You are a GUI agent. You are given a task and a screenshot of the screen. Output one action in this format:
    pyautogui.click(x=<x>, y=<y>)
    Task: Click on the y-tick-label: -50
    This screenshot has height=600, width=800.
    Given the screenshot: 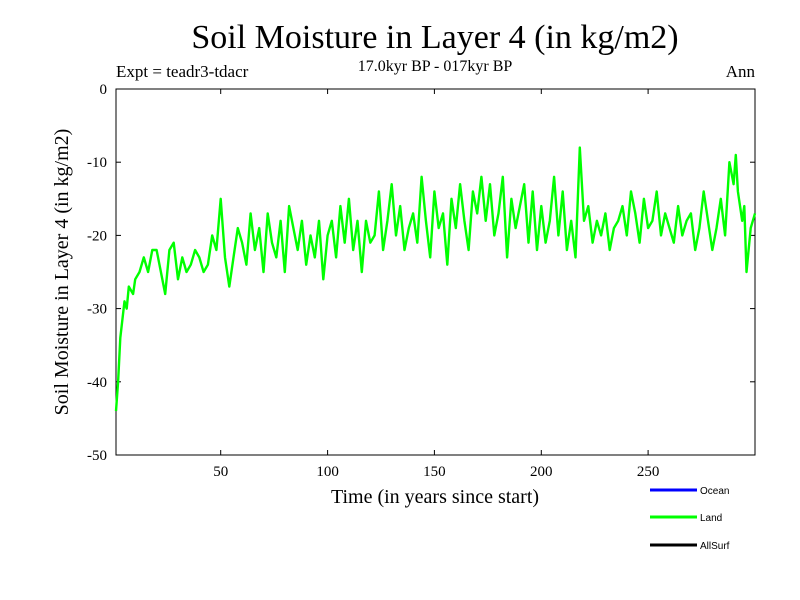 What is the action you would take?
    pyautogui.click(x=97, y=456)
    